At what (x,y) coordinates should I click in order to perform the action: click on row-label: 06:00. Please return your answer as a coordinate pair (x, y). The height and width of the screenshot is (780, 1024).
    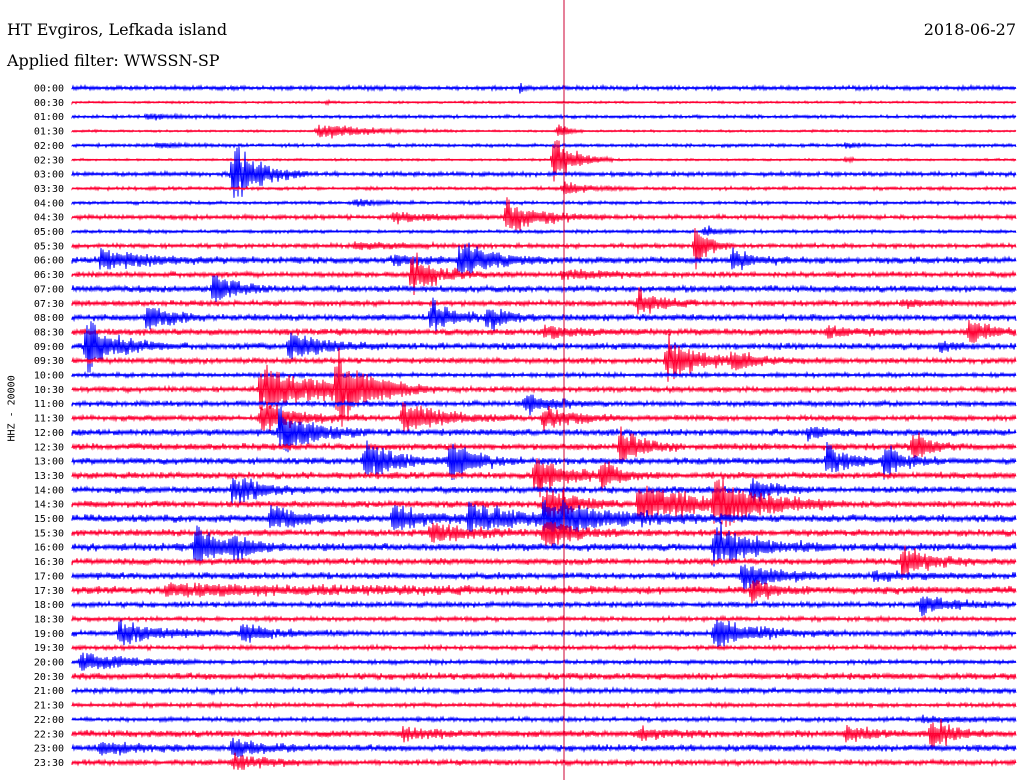
    Looking at the image, I should click on (49, 261).